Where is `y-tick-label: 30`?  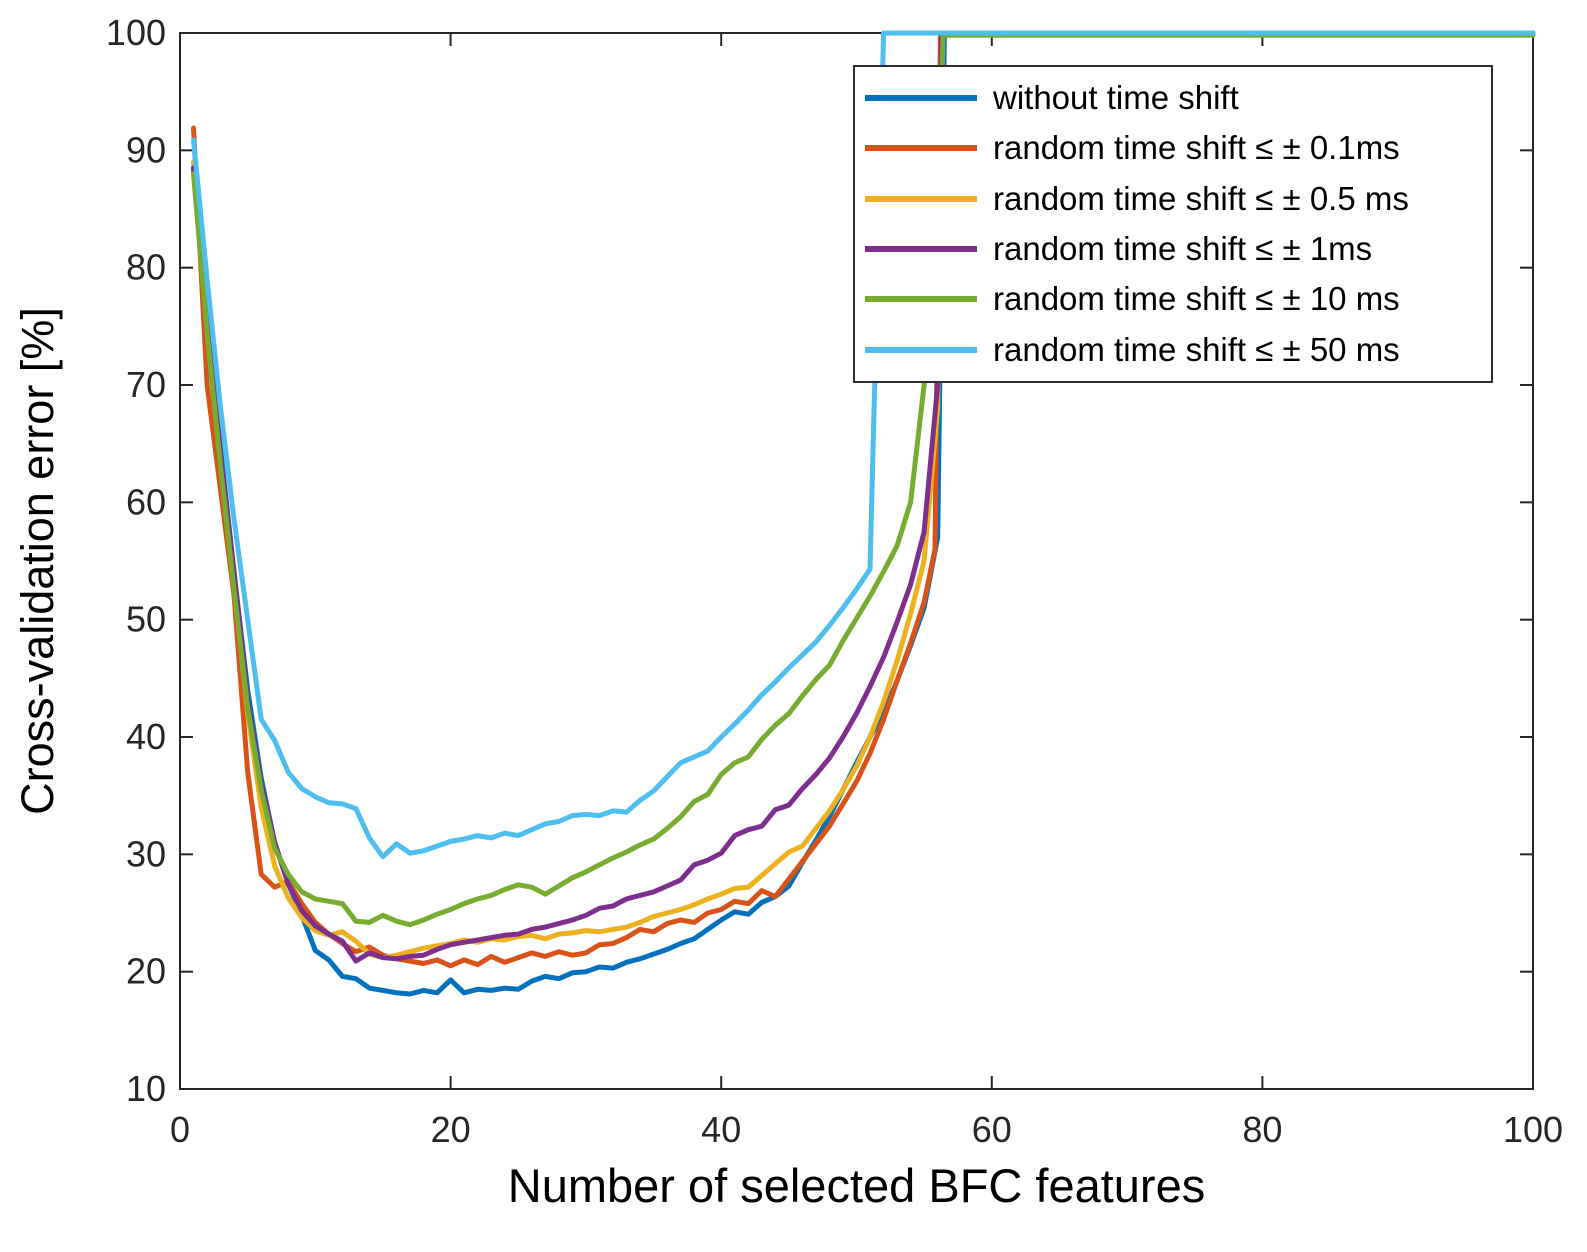
y-tick-label: 30 is located at coordinates (146, 853).